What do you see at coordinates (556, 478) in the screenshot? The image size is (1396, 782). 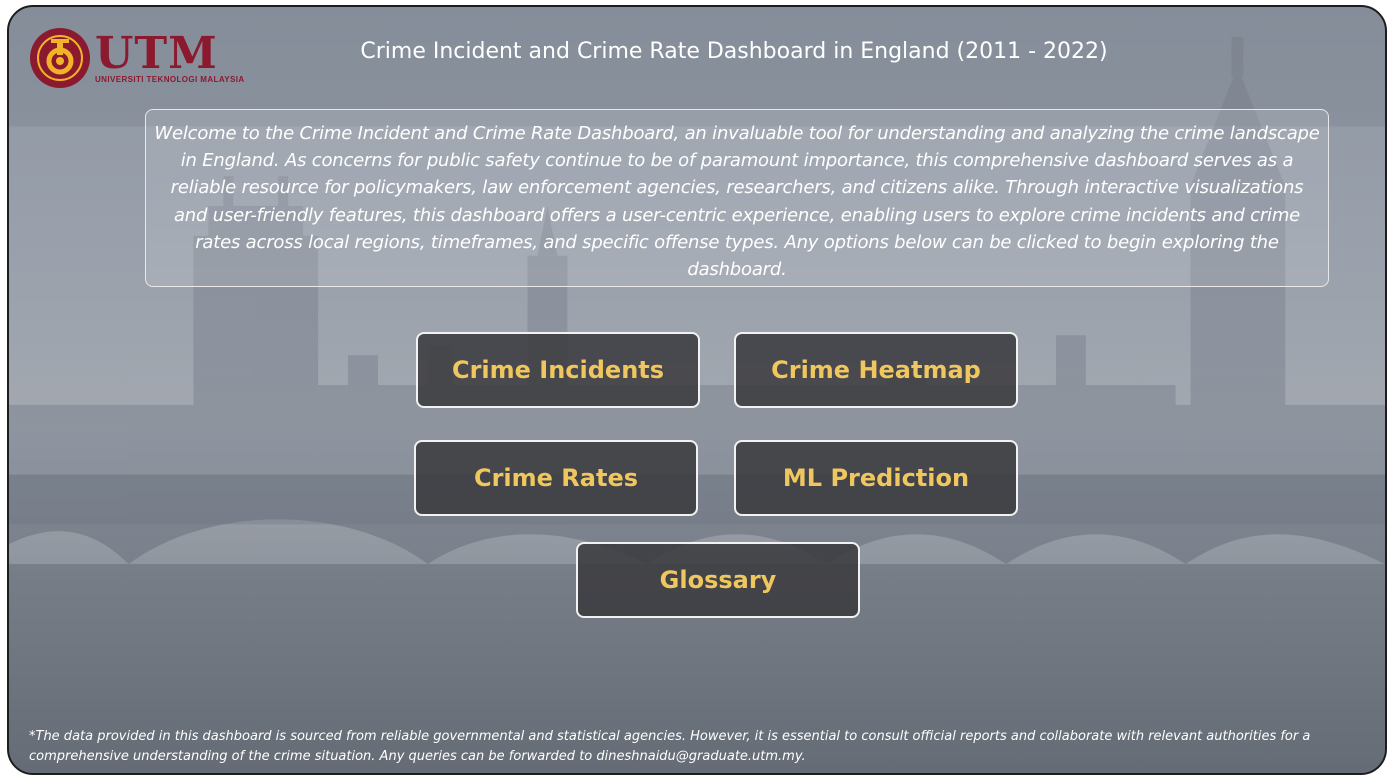 I see `crime-rates-button: Crime Rates` at bounding box center [556, 478].